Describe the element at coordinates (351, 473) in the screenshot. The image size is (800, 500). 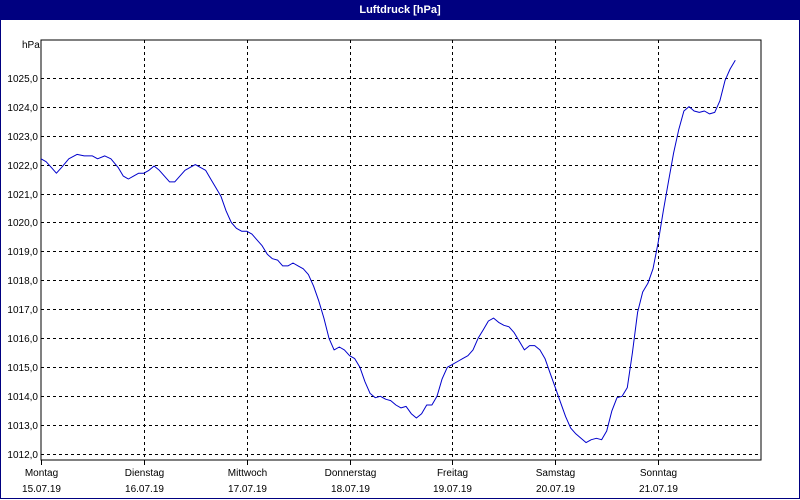
I see `x-tick-day: Donnerstag` at that location.